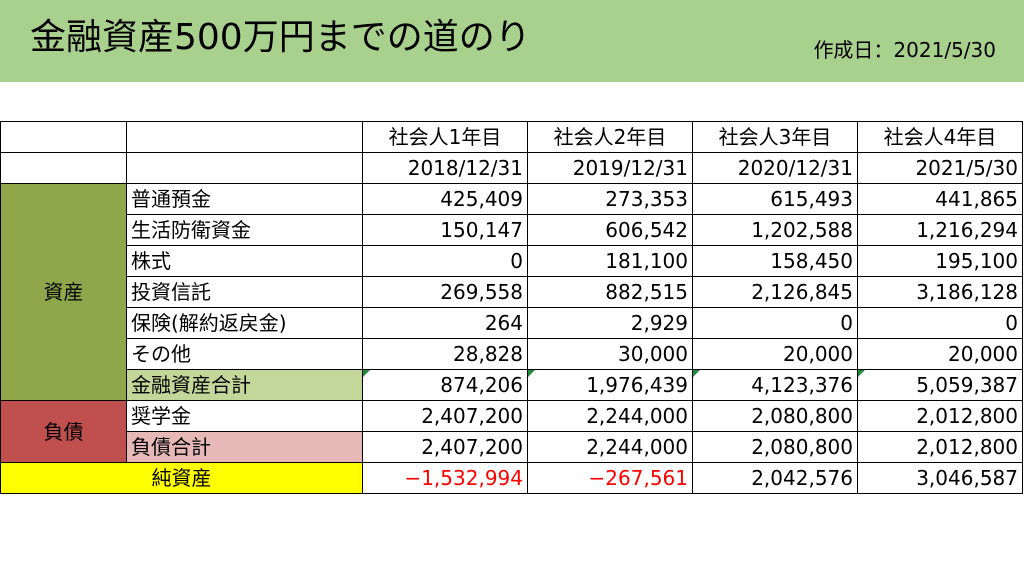  Describe the element at coordinates (63, 431) in the screenshot. I see `liabilities-category-cell: 負債` at that location.